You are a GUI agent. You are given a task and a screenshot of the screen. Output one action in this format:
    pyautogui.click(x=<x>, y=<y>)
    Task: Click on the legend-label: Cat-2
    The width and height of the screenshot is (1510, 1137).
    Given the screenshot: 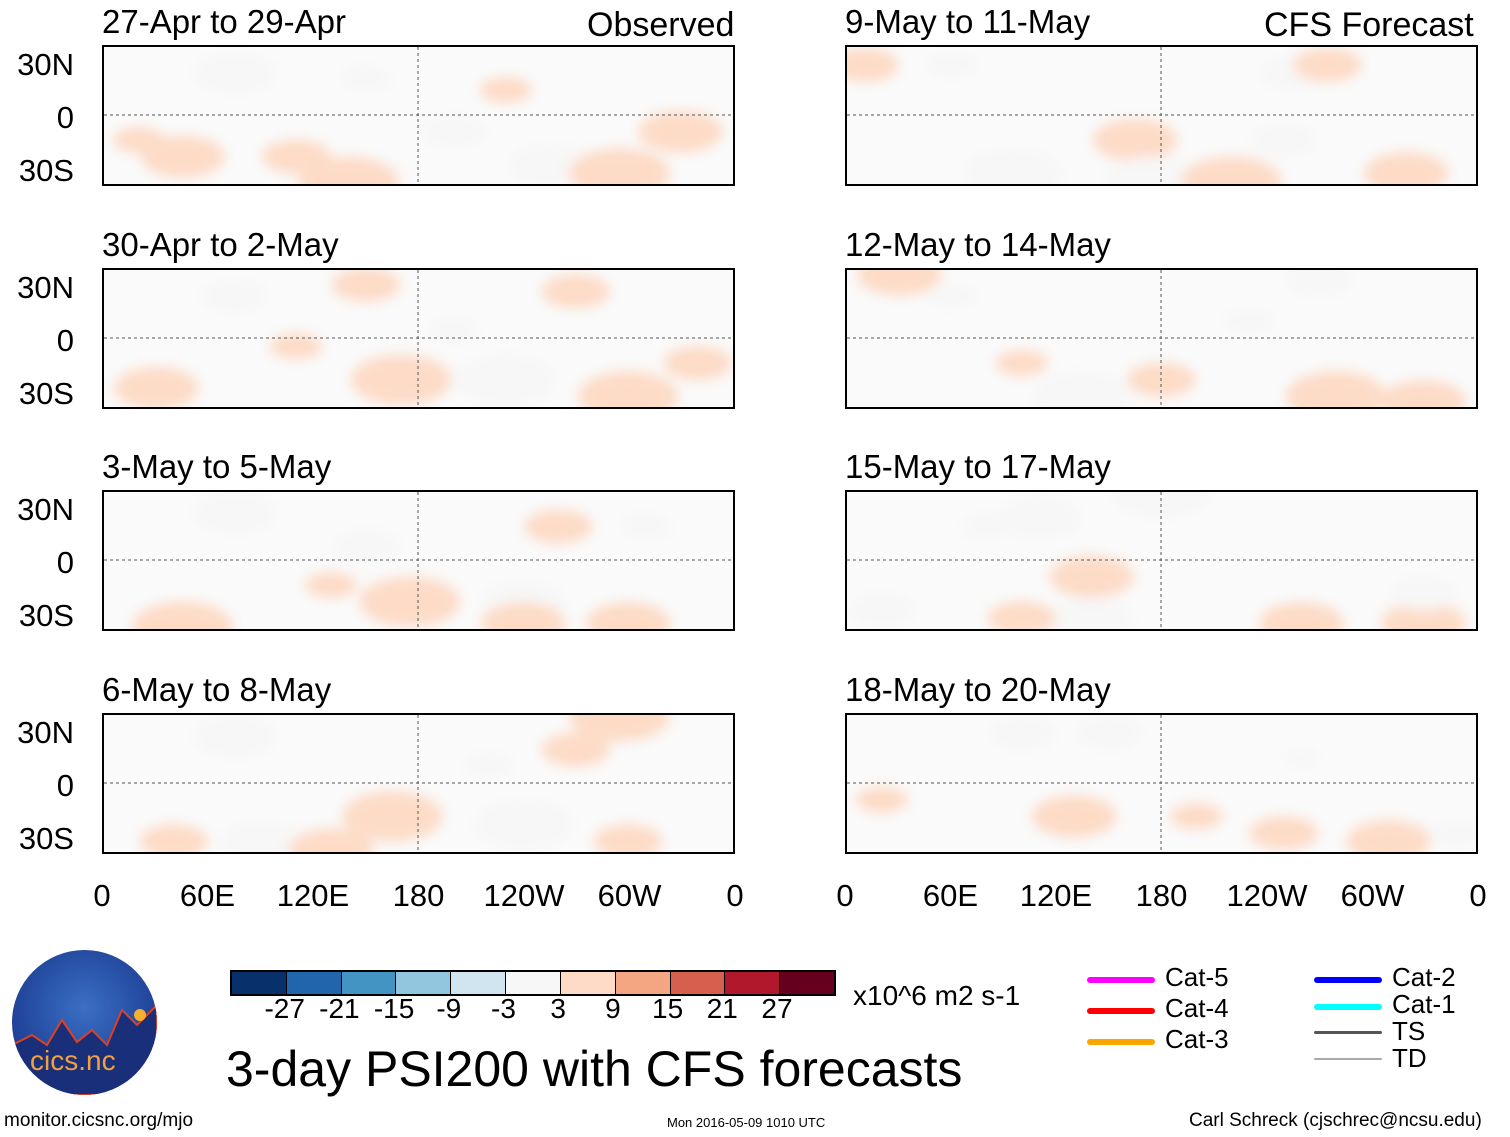 What is the action you would take?
    pyautogui.click(x=1424, y=977)
    